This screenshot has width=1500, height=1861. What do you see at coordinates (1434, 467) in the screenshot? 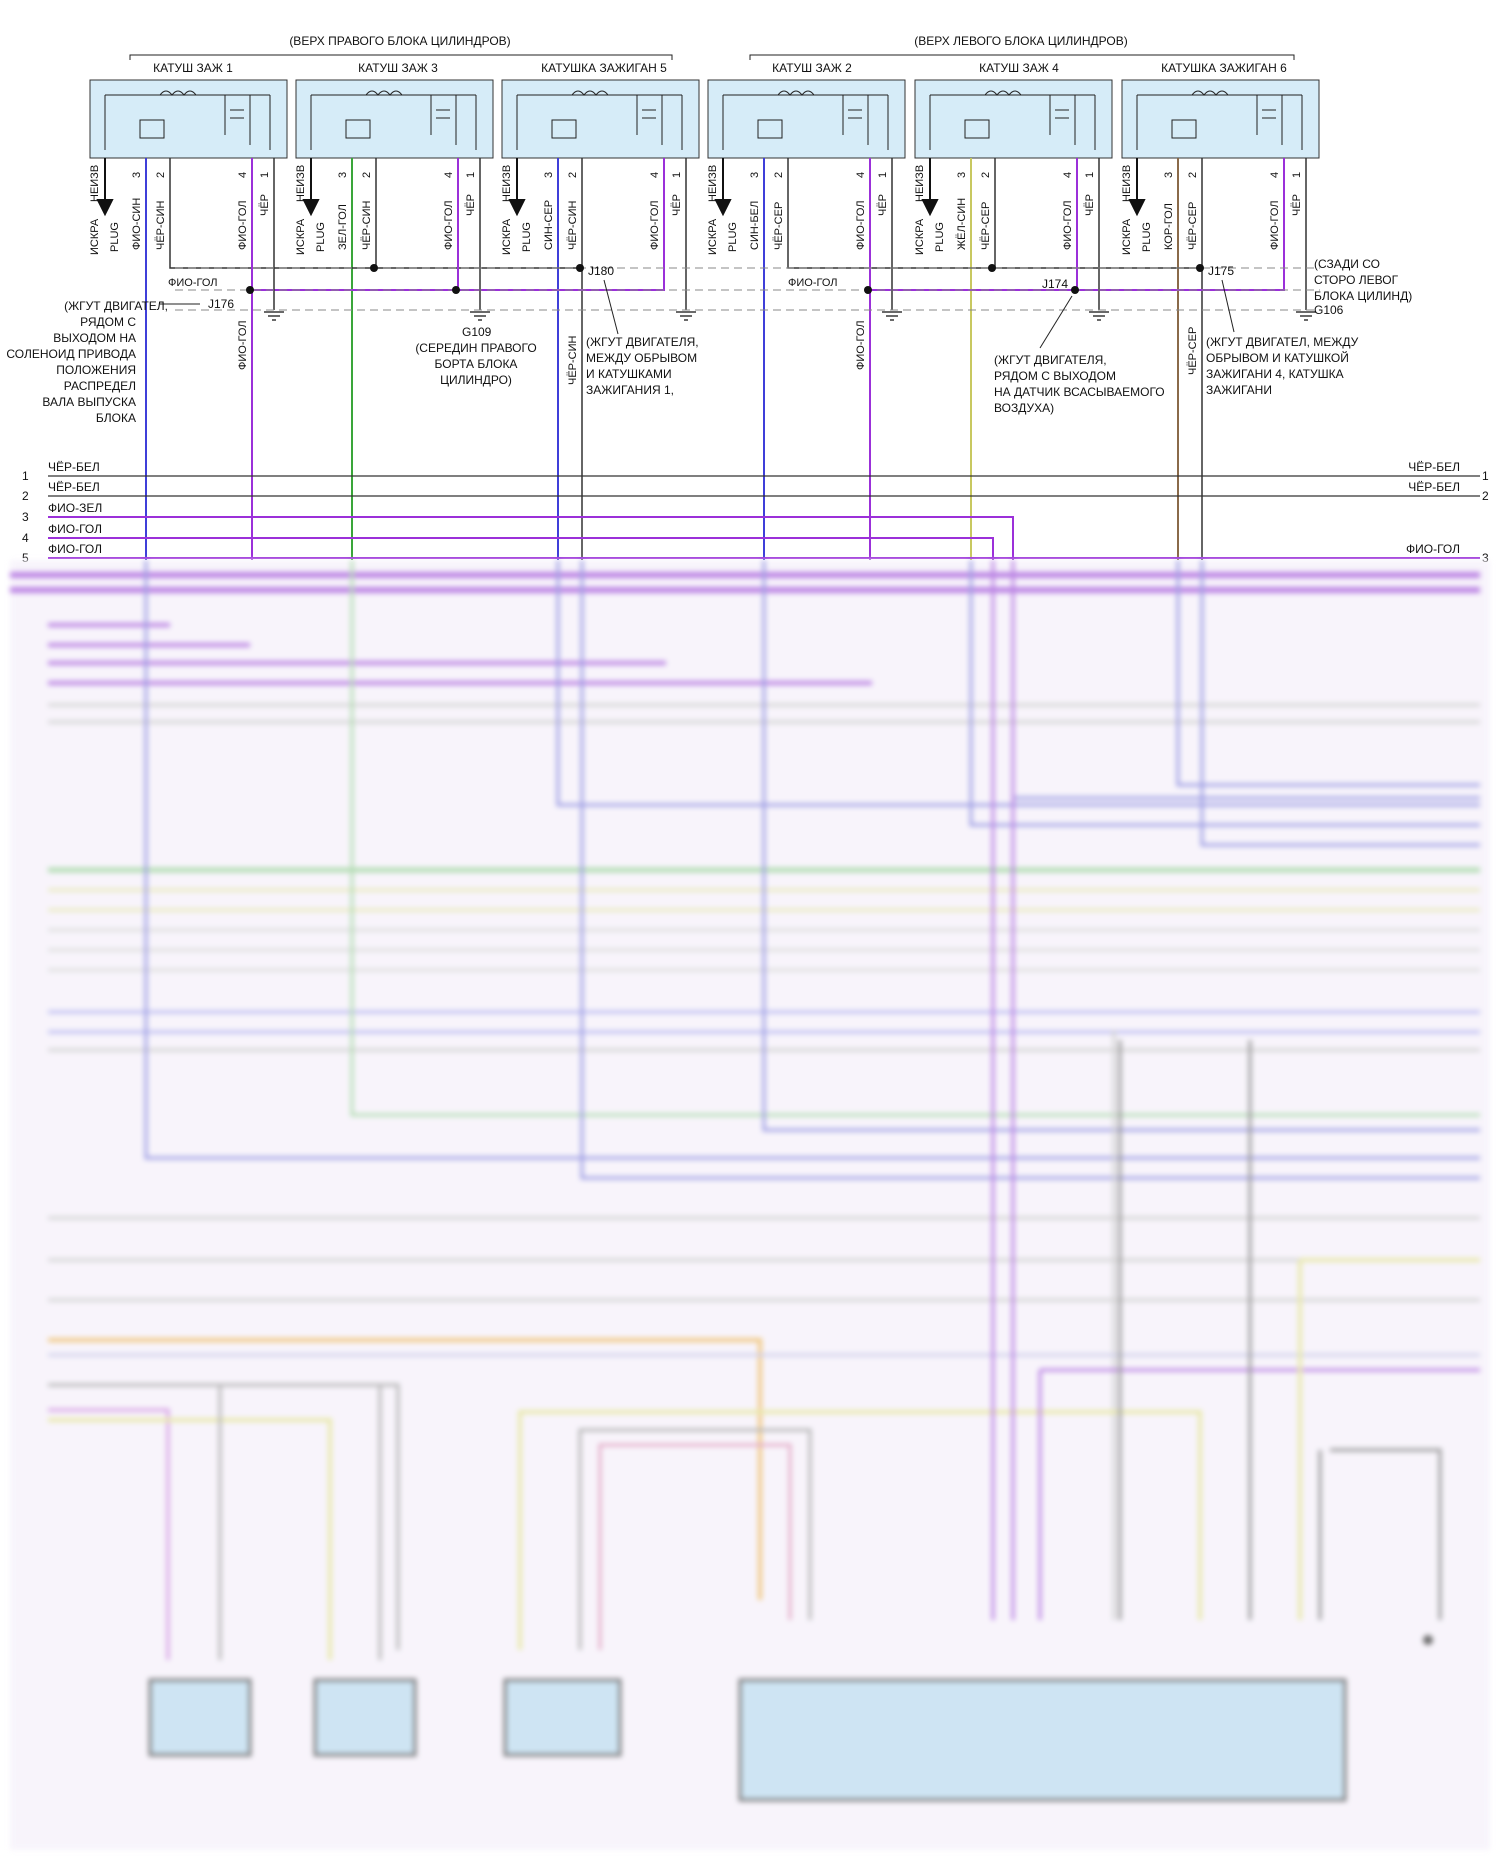
I see `row-label-right: ЧЁР-БЕЛ` at bounding box center [1434, 467].